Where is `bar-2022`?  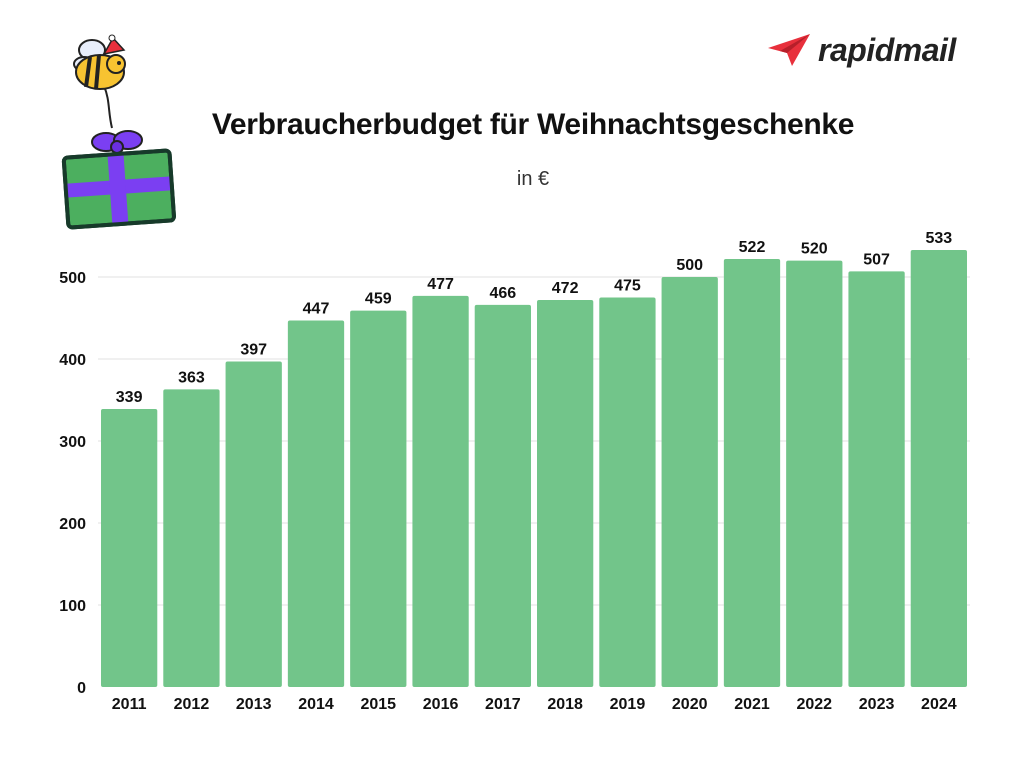
bar-2022 is located at coordinates (814, 473).